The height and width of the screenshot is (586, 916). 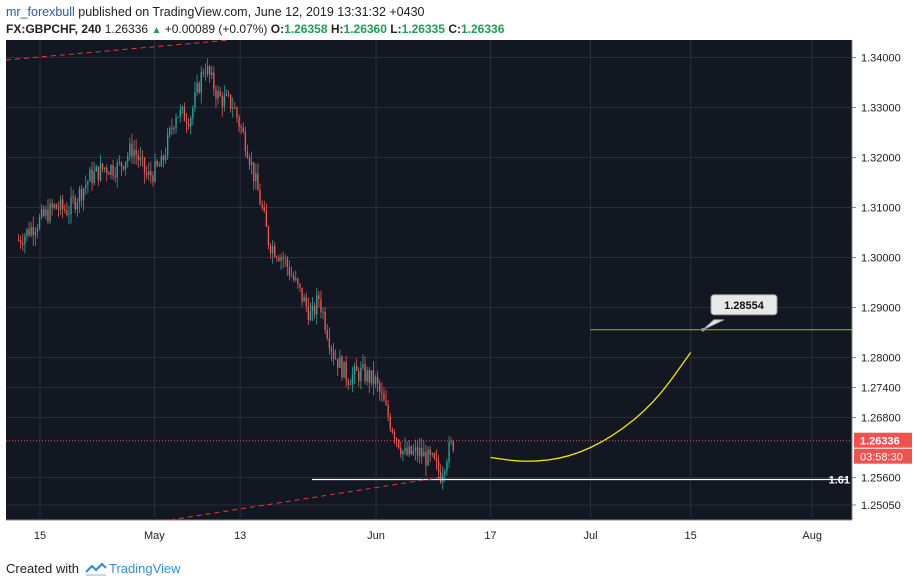 What do you see at coordinates (126, 29) in the screenshot?
I see `last-price: 1.26336` at bounding box center [126, 29].